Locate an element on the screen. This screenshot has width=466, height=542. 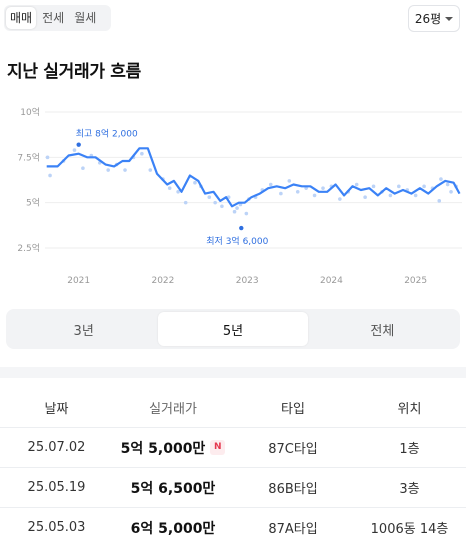
row-type: 87A타입 is located at coordinates (293, 529).